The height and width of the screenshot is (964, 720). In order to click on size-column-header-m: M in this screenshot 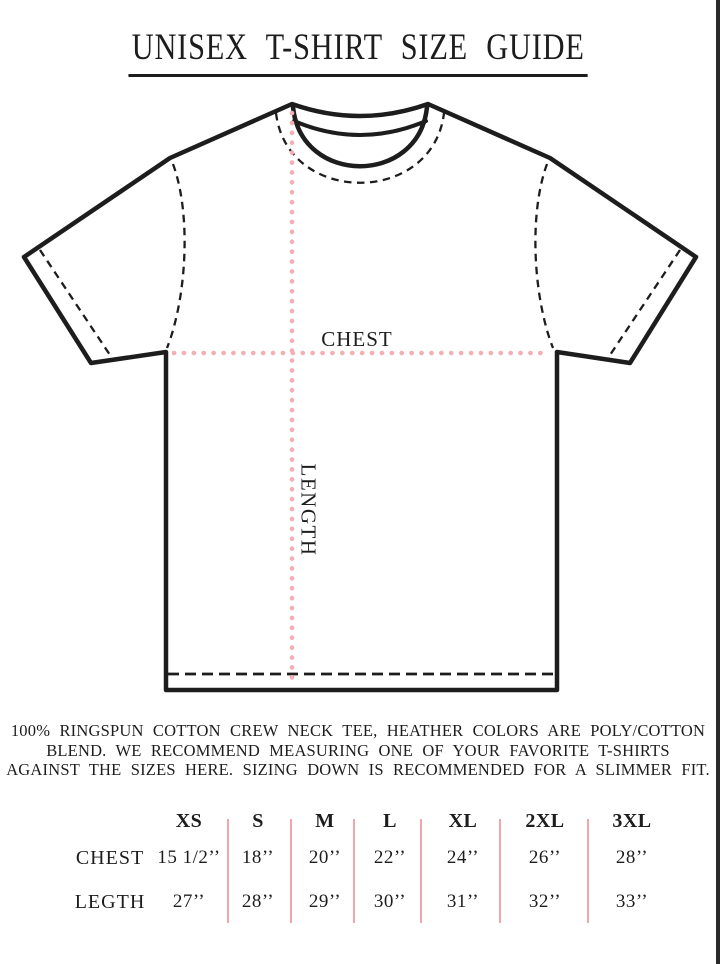, I will do `click(325, 821)`.